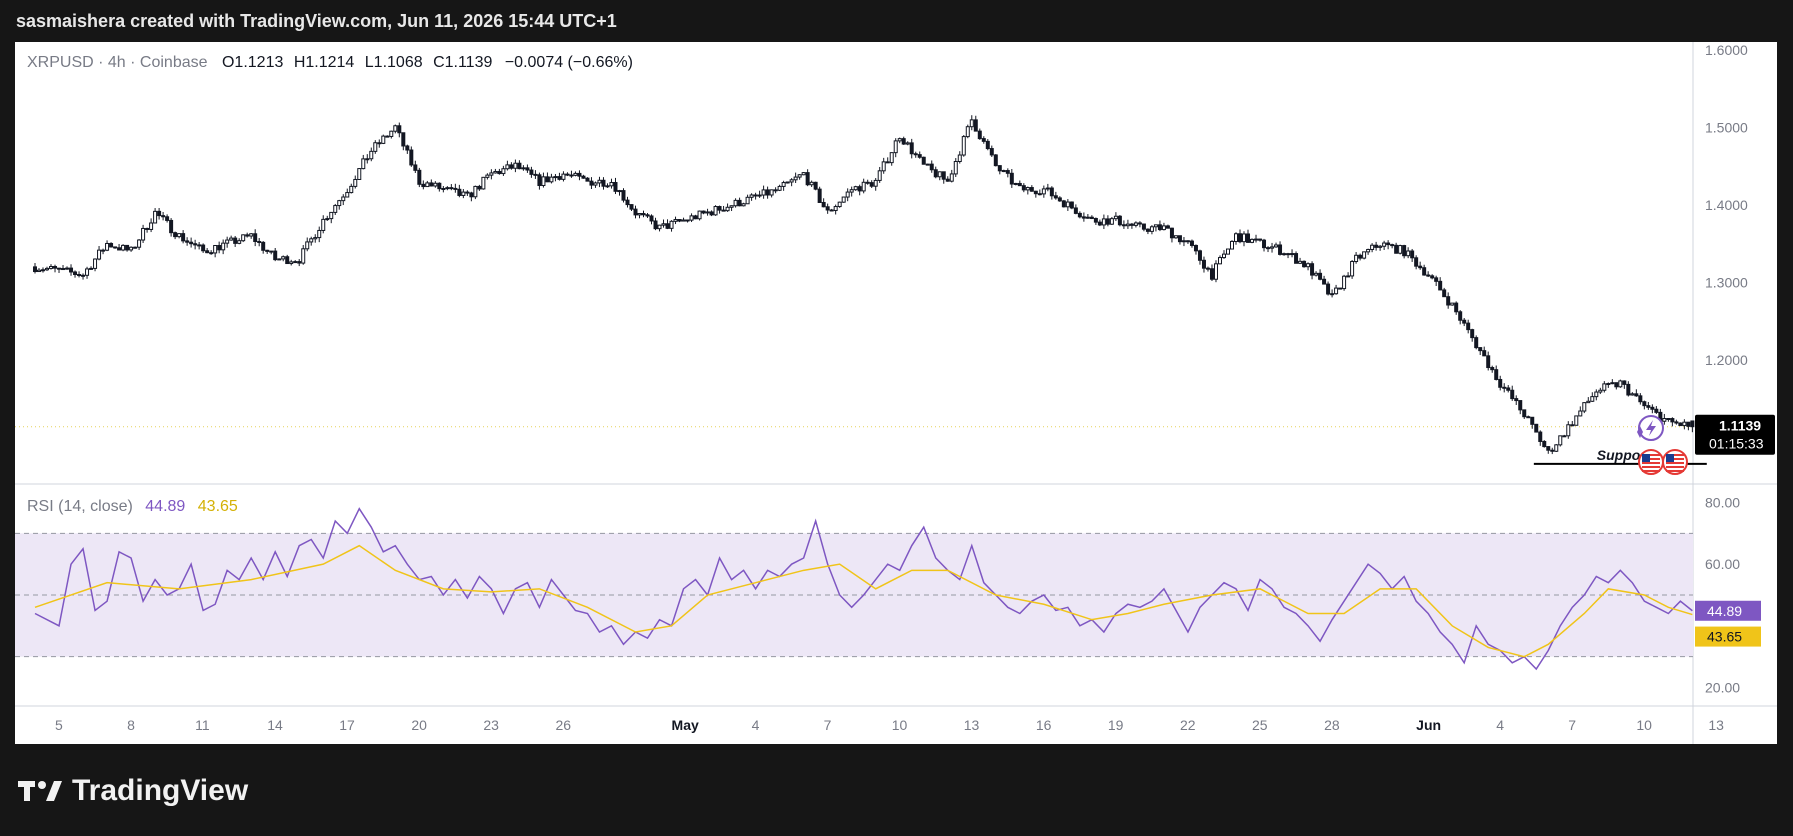 This screenshot has width=1793, height=836. Describe the element at coordinates (131, 725) in the screenshot. I see `time-tick-label: 8` at that location.